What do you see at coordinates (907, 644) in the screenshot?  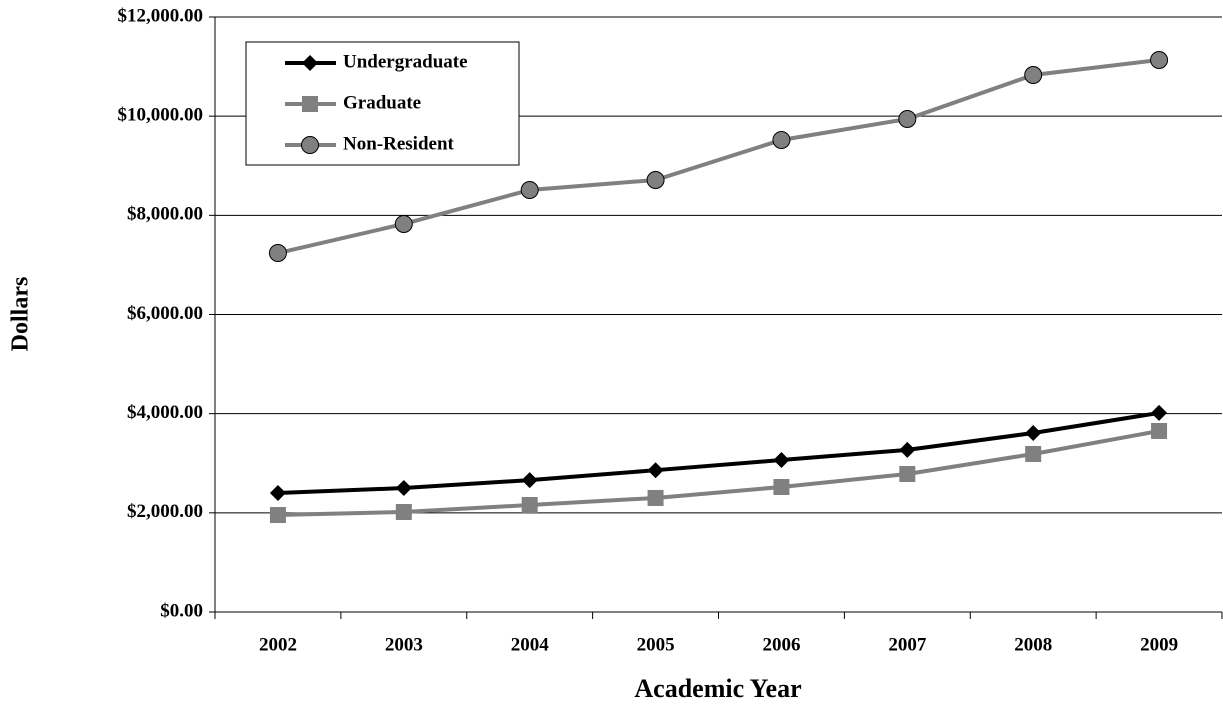 I see `x-tick-label: 2007` at bounding box center [907, 644].